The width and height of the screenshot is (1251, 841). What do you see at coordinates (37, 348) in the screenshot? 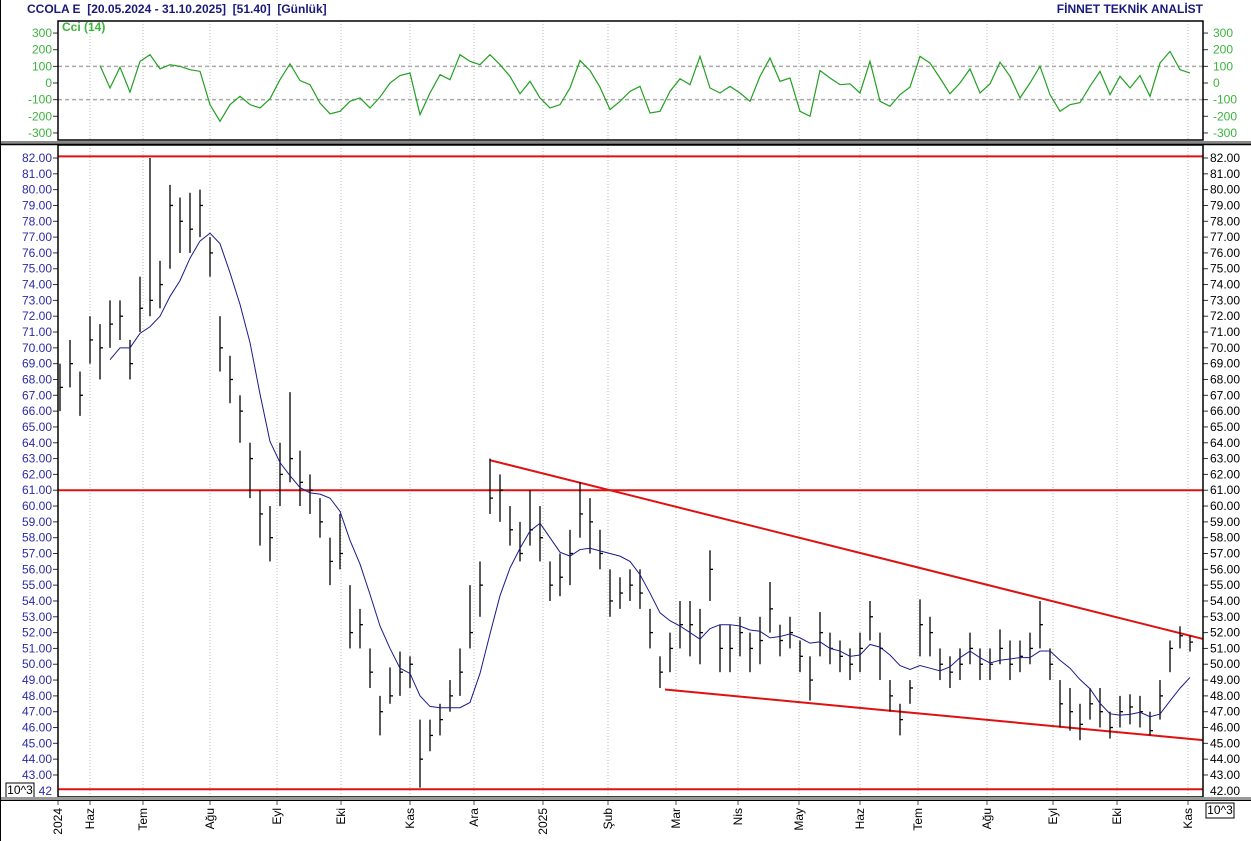
I see `price-left-tick-label: 70.00` at bounding box center [37, 348].